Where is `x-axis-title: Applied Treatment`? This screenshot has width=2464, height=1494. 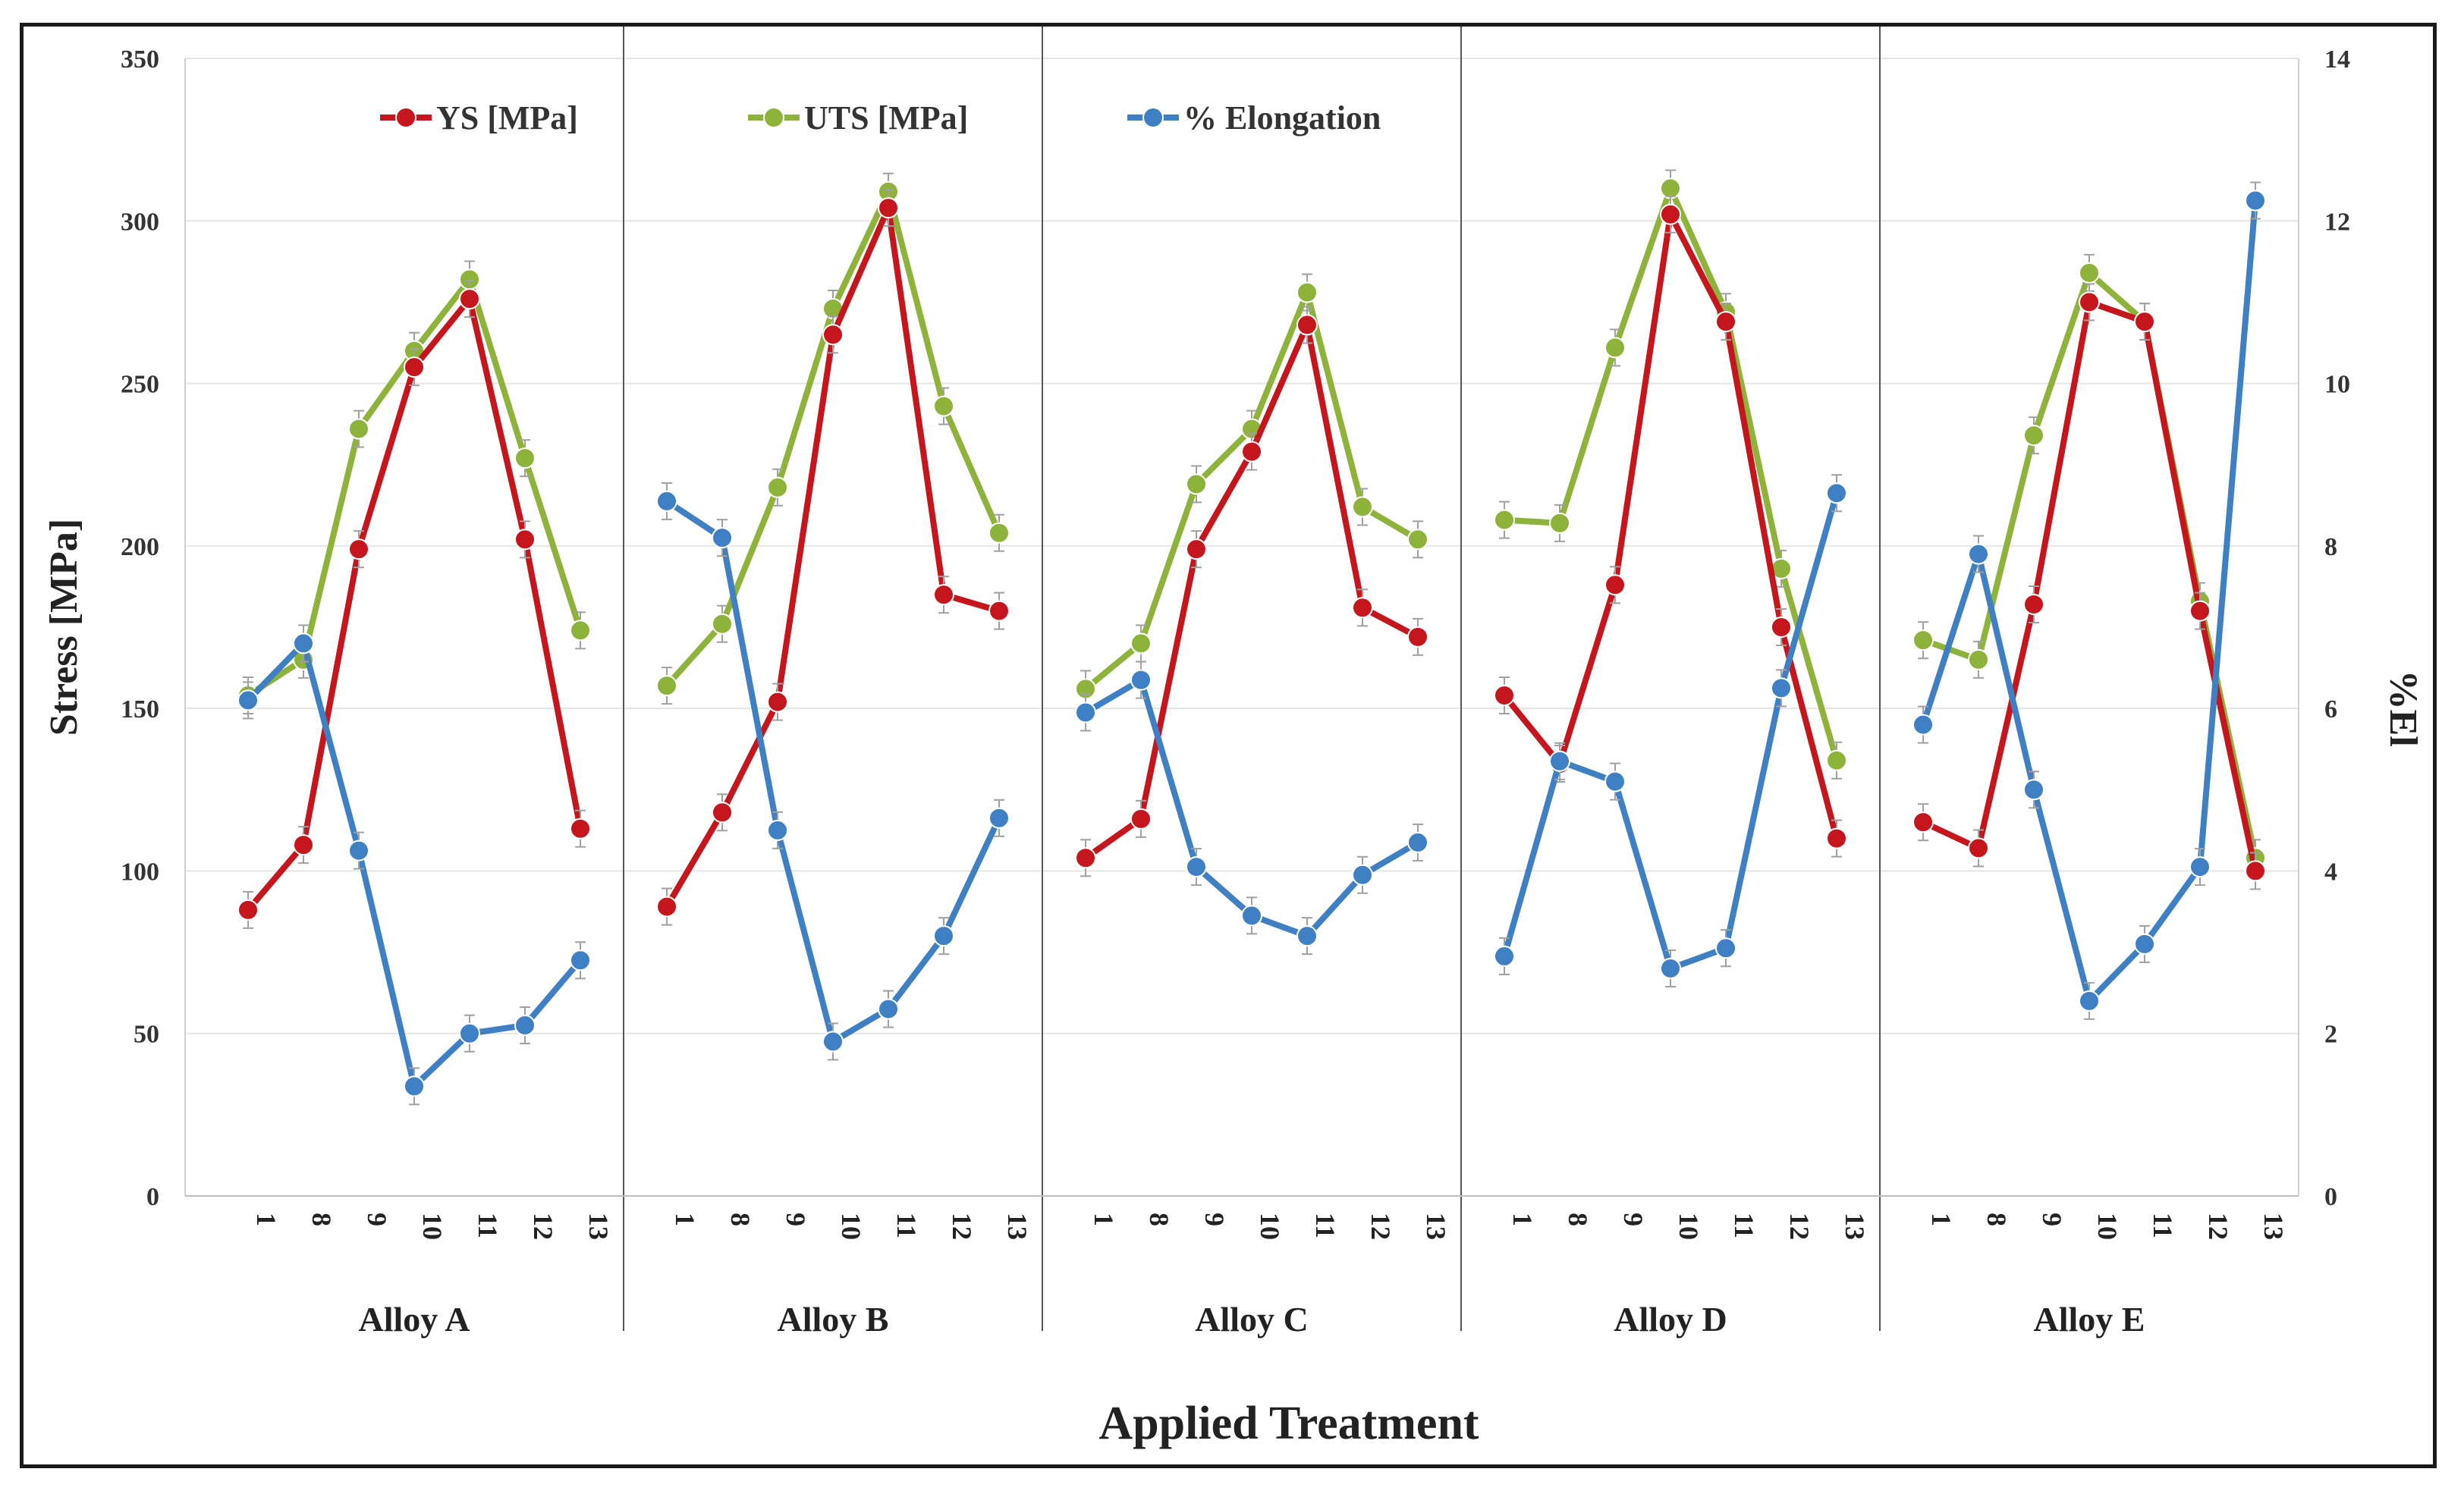
x-axis-title: Applied Treatment is located at coordinates (1288, 1423).